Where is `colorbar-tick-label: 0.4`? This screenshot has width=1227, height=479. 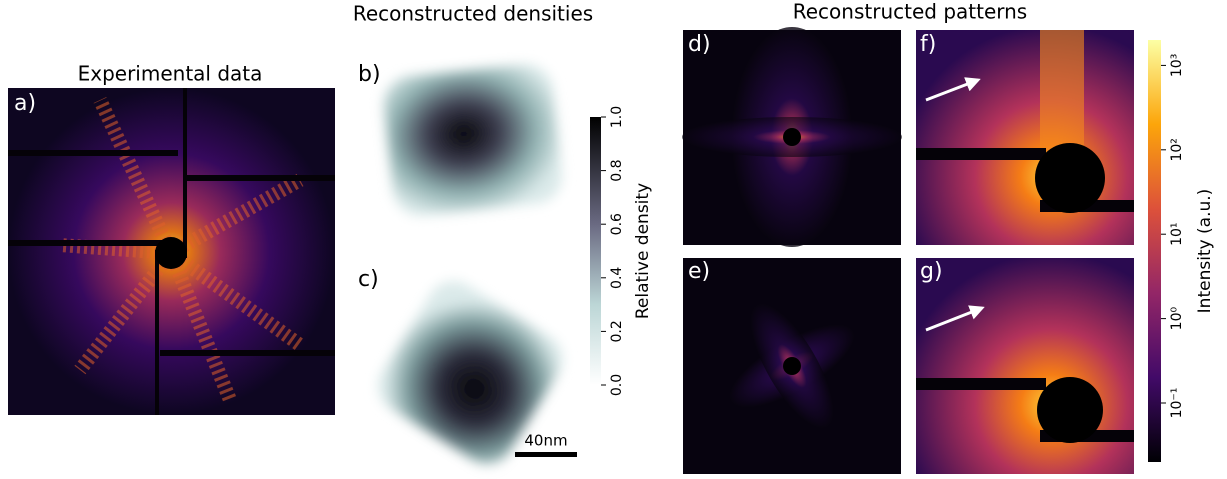
colorbar-tick-label: 0.4 is located at coordinates (617, 278).